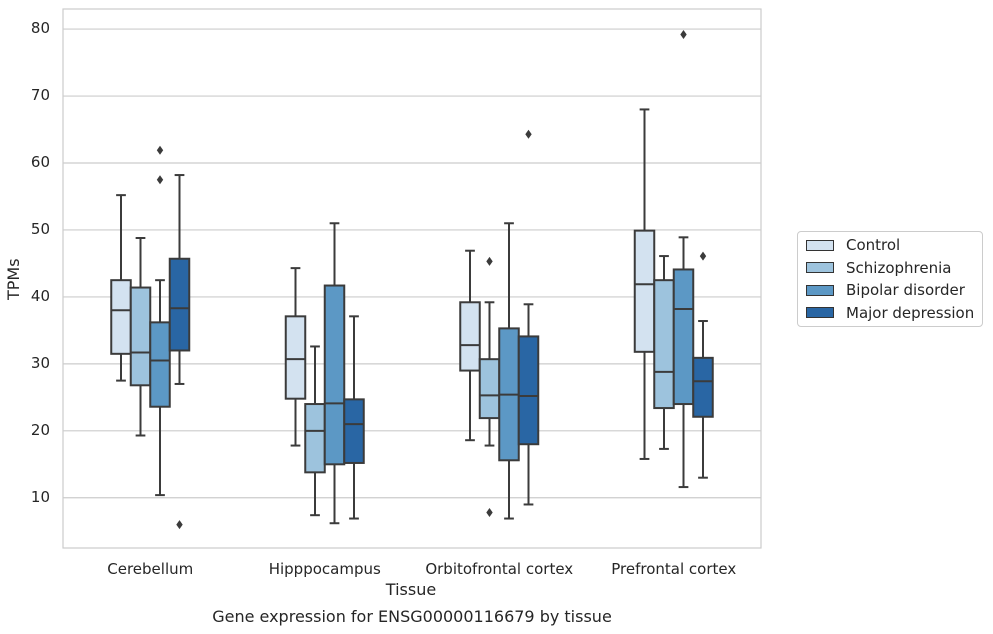  Describe the element at coordinates (411, 589) in the screenshot. I see `x-axis-label: Tissue` at that location.